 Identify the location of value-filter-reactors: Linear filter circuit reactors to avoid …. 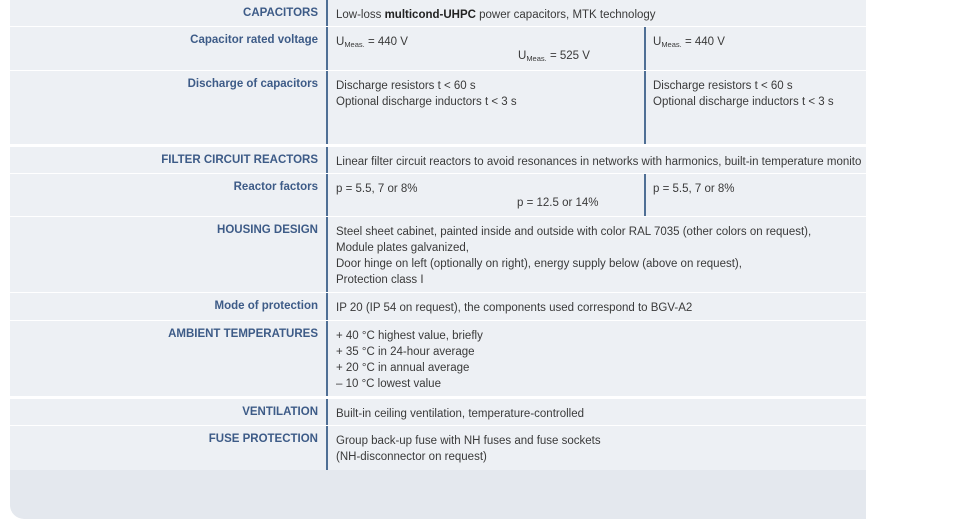
(599, 162).